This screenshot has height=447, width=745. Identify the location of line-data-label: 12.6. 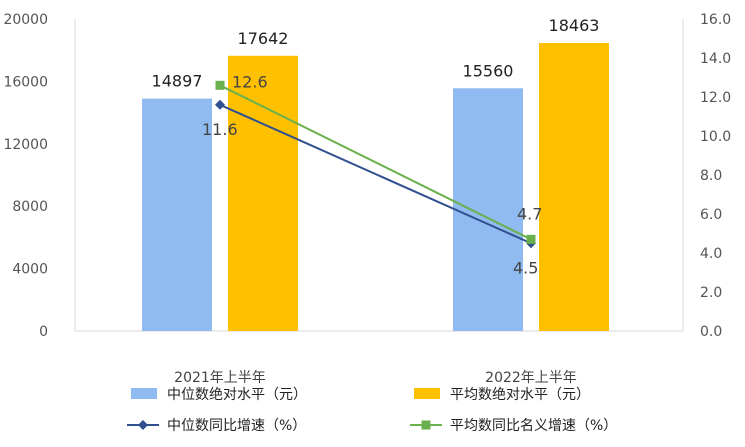
(250, 81).